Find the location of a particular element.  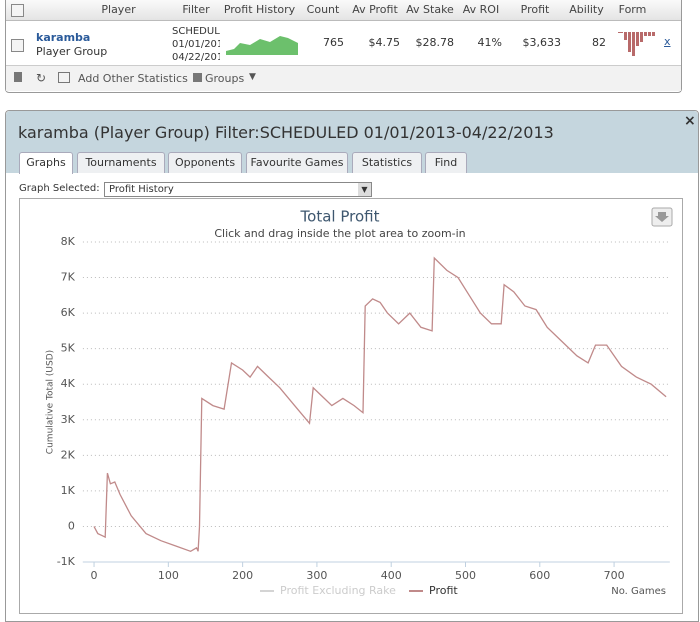

tab-active: Graphs is located at coordinates (46, 163).